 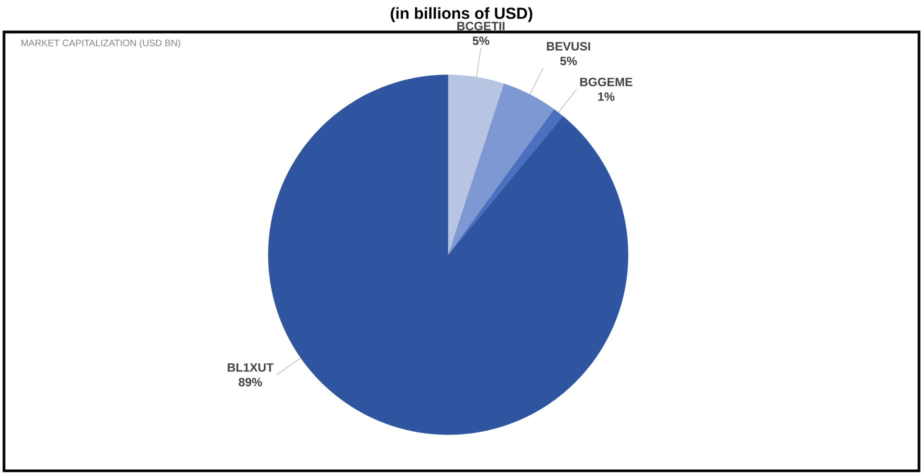 I want to click on chart-title: (in billions of USD), so click(x=461, y=14).